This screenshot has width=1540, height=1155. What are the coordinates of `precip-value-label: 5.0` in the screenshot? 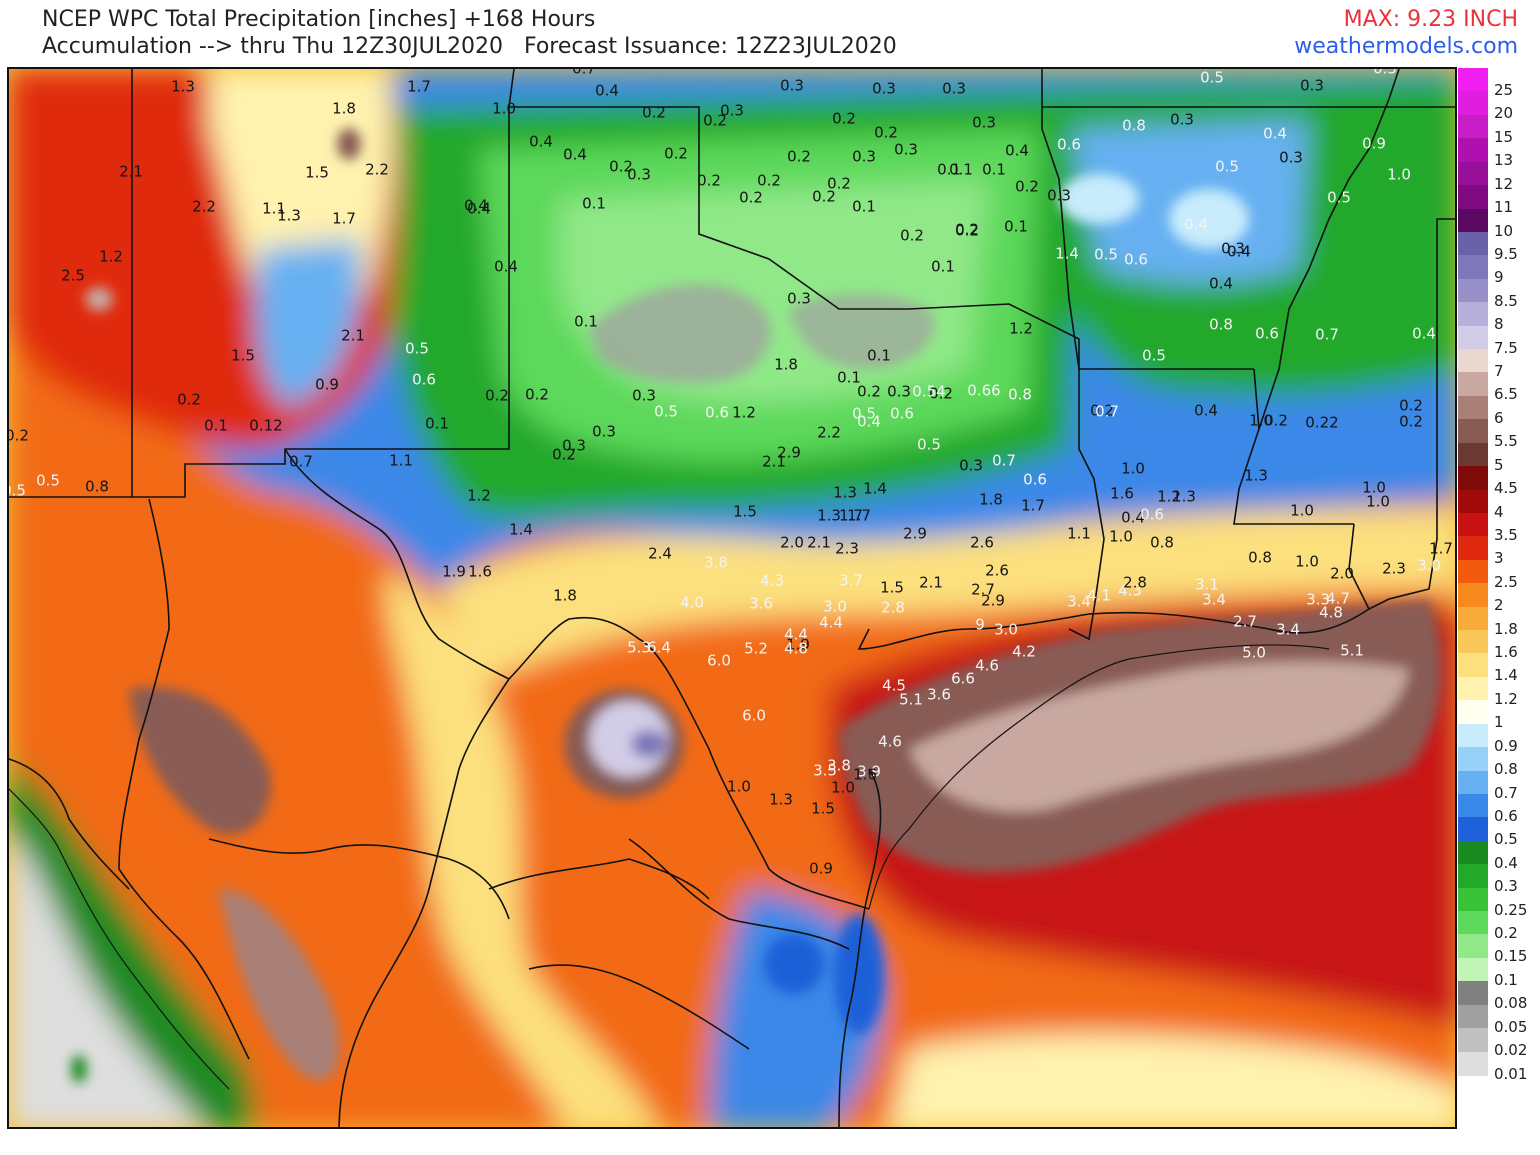 It's located at (1254, 652).